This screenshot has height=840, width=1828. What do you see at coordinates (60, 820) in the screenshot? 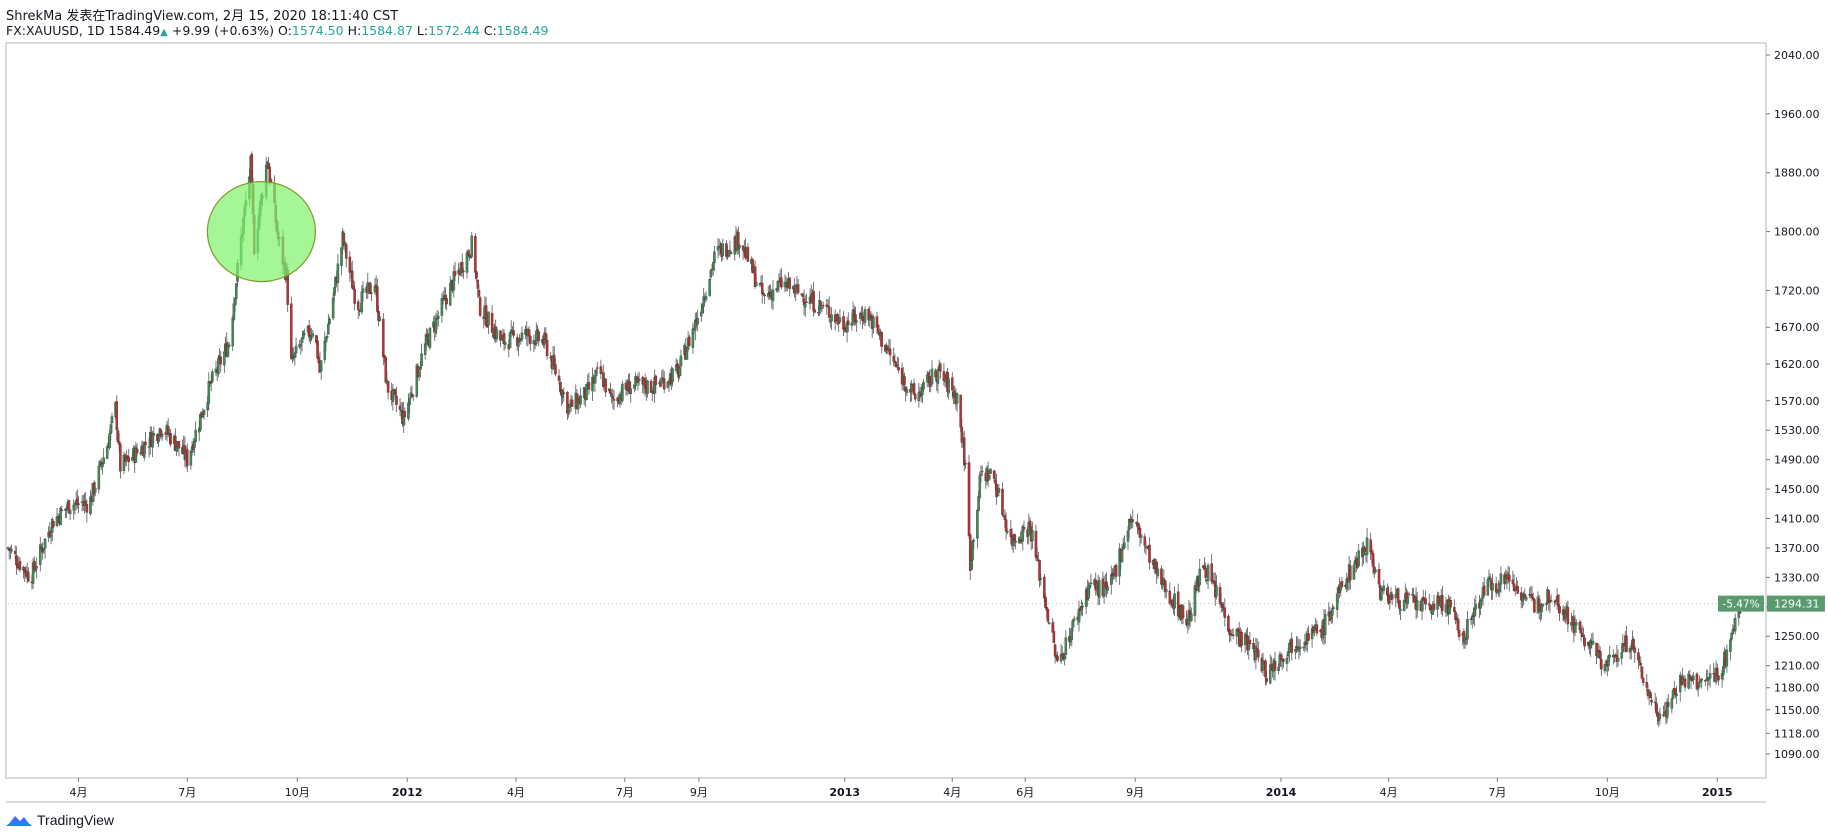
I see `footer-brand: TradingView` at bounding box center [60, 820].